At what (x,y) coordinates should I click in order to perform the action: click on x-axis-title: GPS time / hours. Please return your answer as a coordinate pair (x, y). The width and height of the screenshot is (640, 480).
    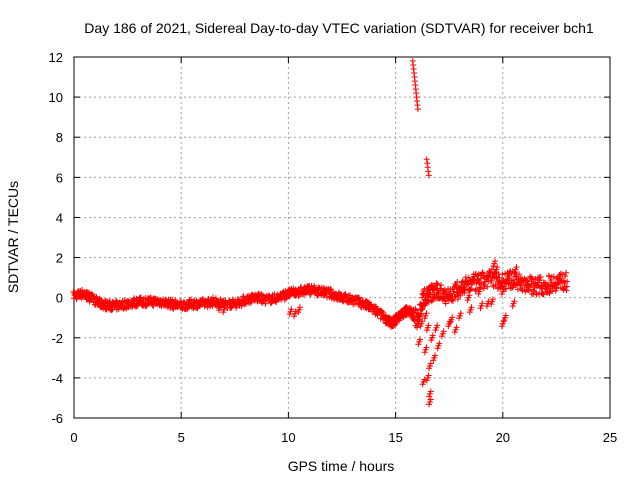
    Looking at the image, I should click on (341, 466).